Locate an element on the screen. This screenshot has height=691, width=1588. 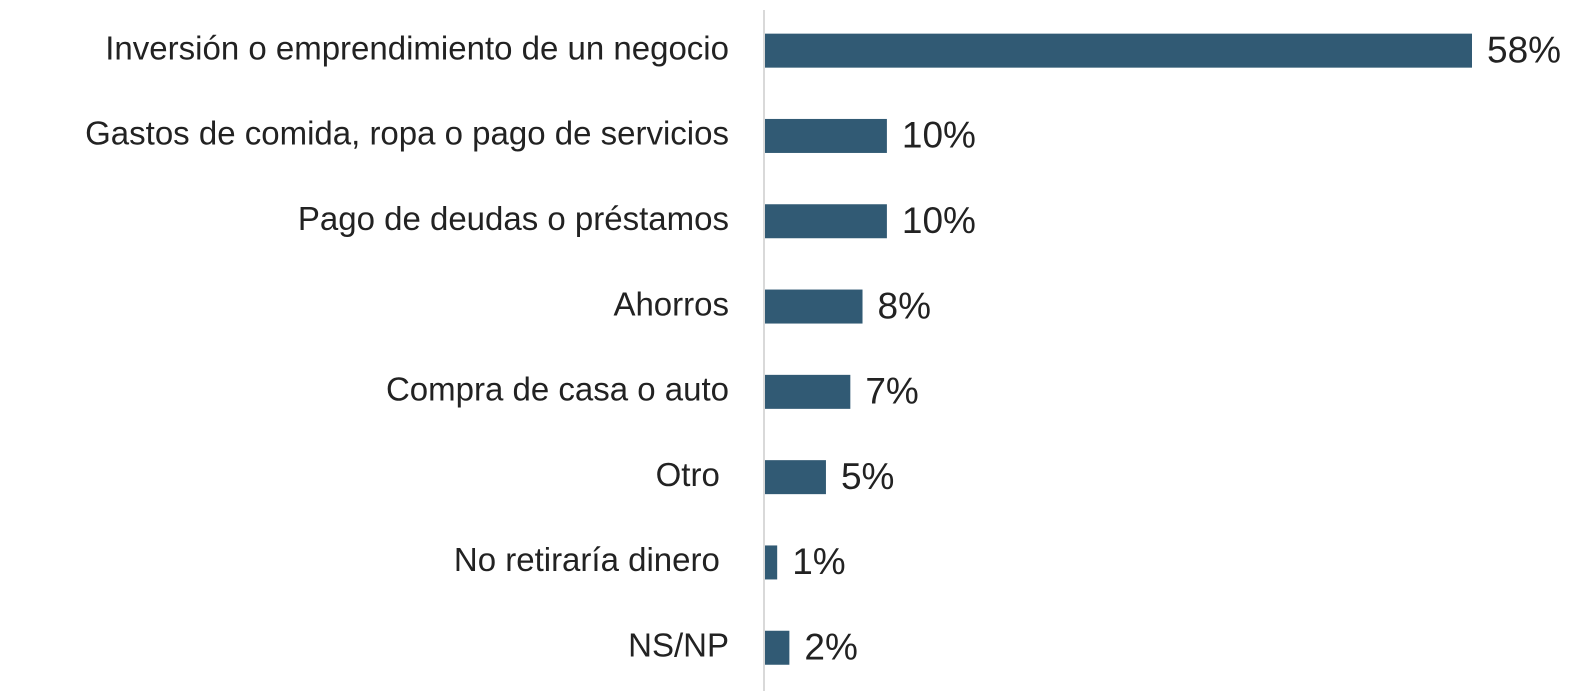
value-label: 58% is located at coordinates (1524, 49).